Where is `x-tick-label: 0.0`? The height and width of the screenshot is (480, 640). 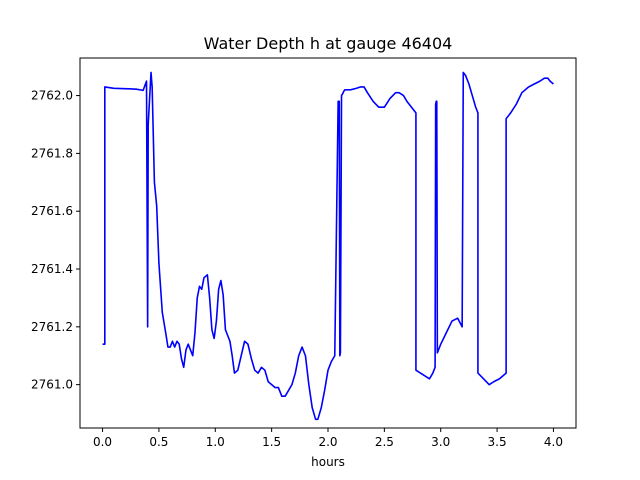 x-tick-label: 0.0 is located at coordinates (102, 442).